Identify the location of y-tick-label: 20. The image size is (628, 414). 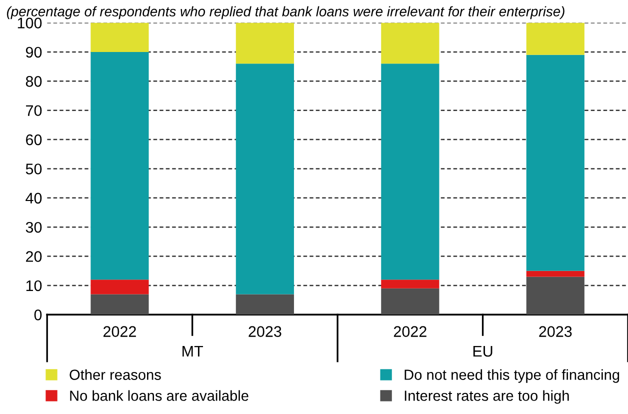
(34, 256).